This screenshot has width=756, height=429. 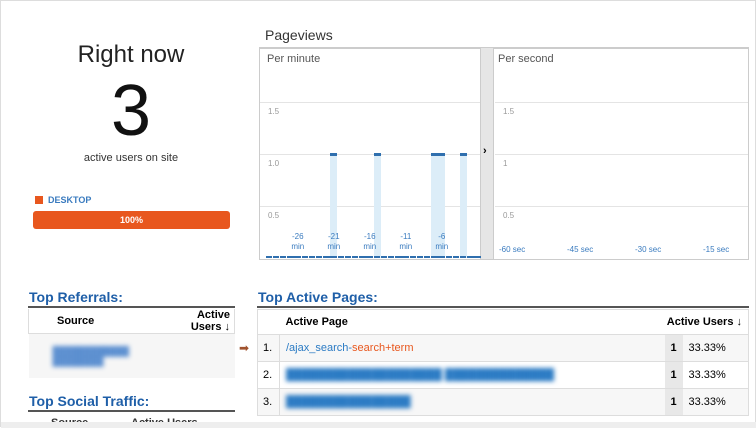 What do you see at coordinates (348, 402) in the screenshot?
I see `page-path: ████████████████` at bounding box center [348, 402].